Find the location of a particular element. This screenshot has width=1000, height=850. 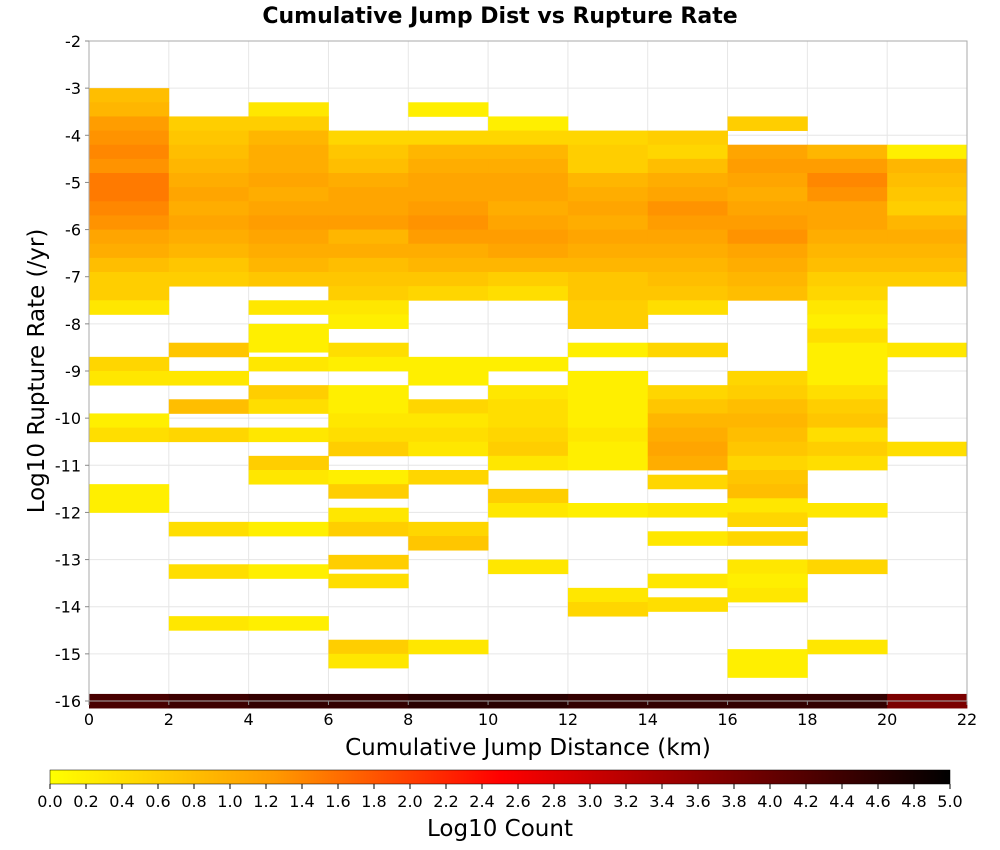

colorbar-tick-label: 2.4 is located at coordinates (481, 801).